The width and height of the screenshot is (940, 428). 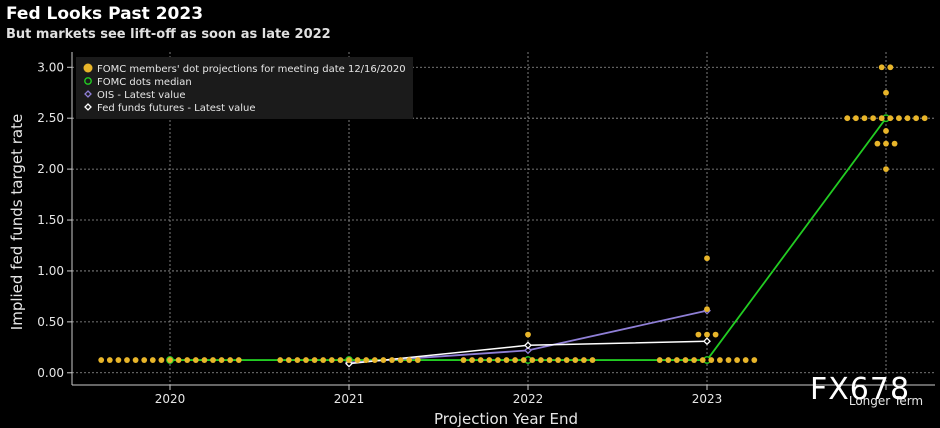 I want to click on x-tick-label: Longer Term, so click(x=886, y=401).